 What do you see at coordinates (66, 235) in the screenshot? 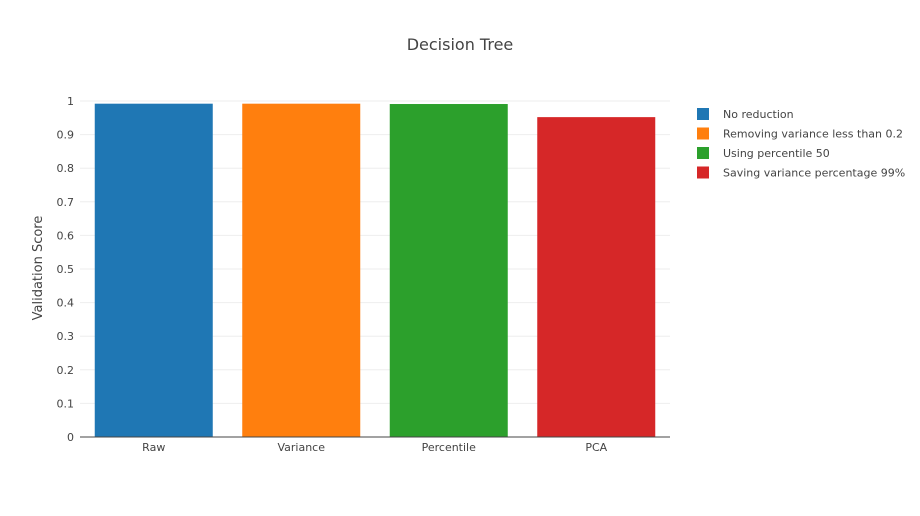
I see `y-tick-label: 0.6` at bounding box center [66, 235].